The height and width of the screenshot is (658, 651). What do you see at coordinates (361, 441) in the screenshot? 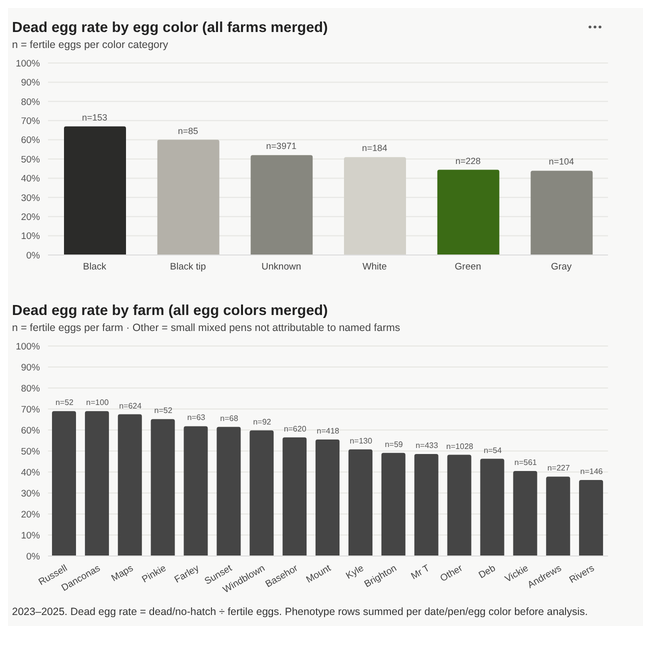
I see `annotation: n=130` at bounding box center [361, 441].